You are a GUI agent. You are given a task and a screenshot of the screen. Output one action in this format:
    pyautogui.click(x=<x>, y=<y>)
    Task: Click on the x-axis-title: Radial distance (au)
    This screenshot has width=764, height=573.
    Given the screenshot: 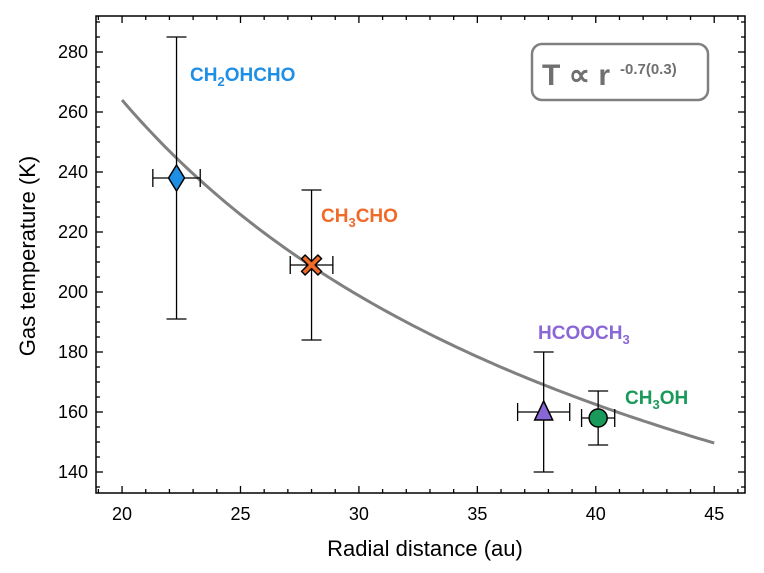 What is the action you would take?
    pyautogui.click(x=425, y=548)
    